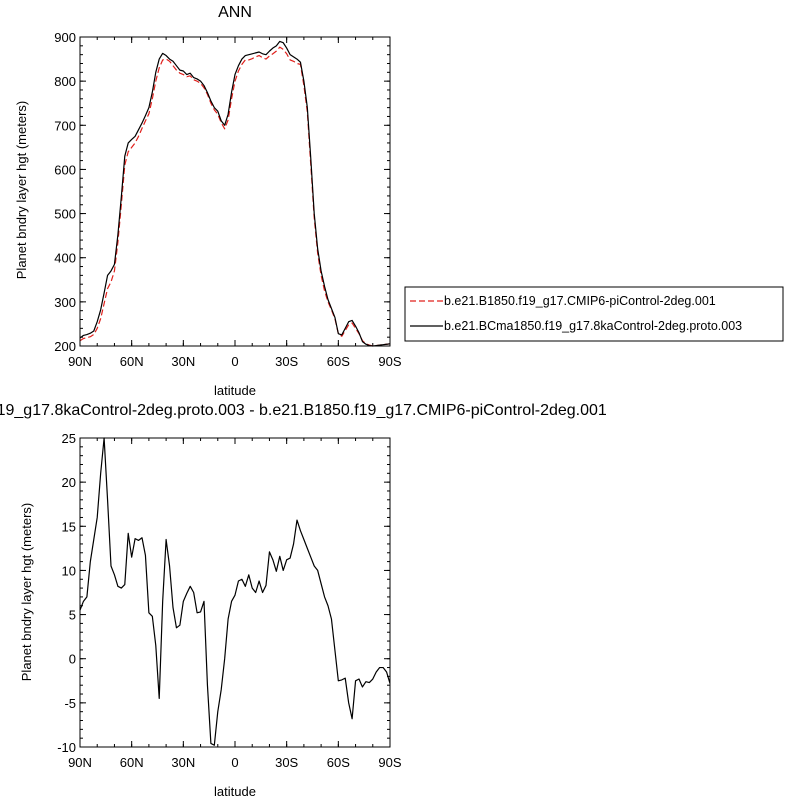 The image size is (800, 800). What do you see at coordinates (65, 37) in the screenshot?
I see `top-y-tick-label: 900` at bounding box center [65, 37].